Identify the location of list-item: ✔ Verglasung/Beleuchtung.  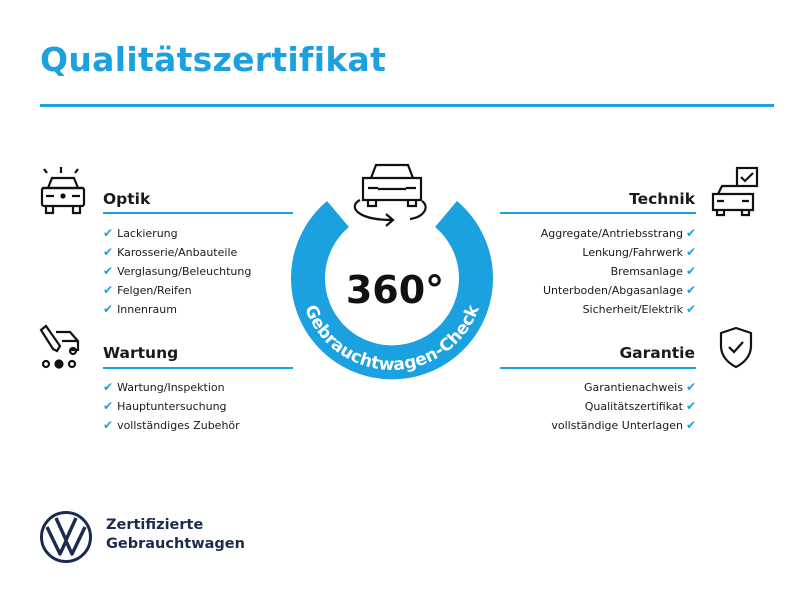
(177, 271).